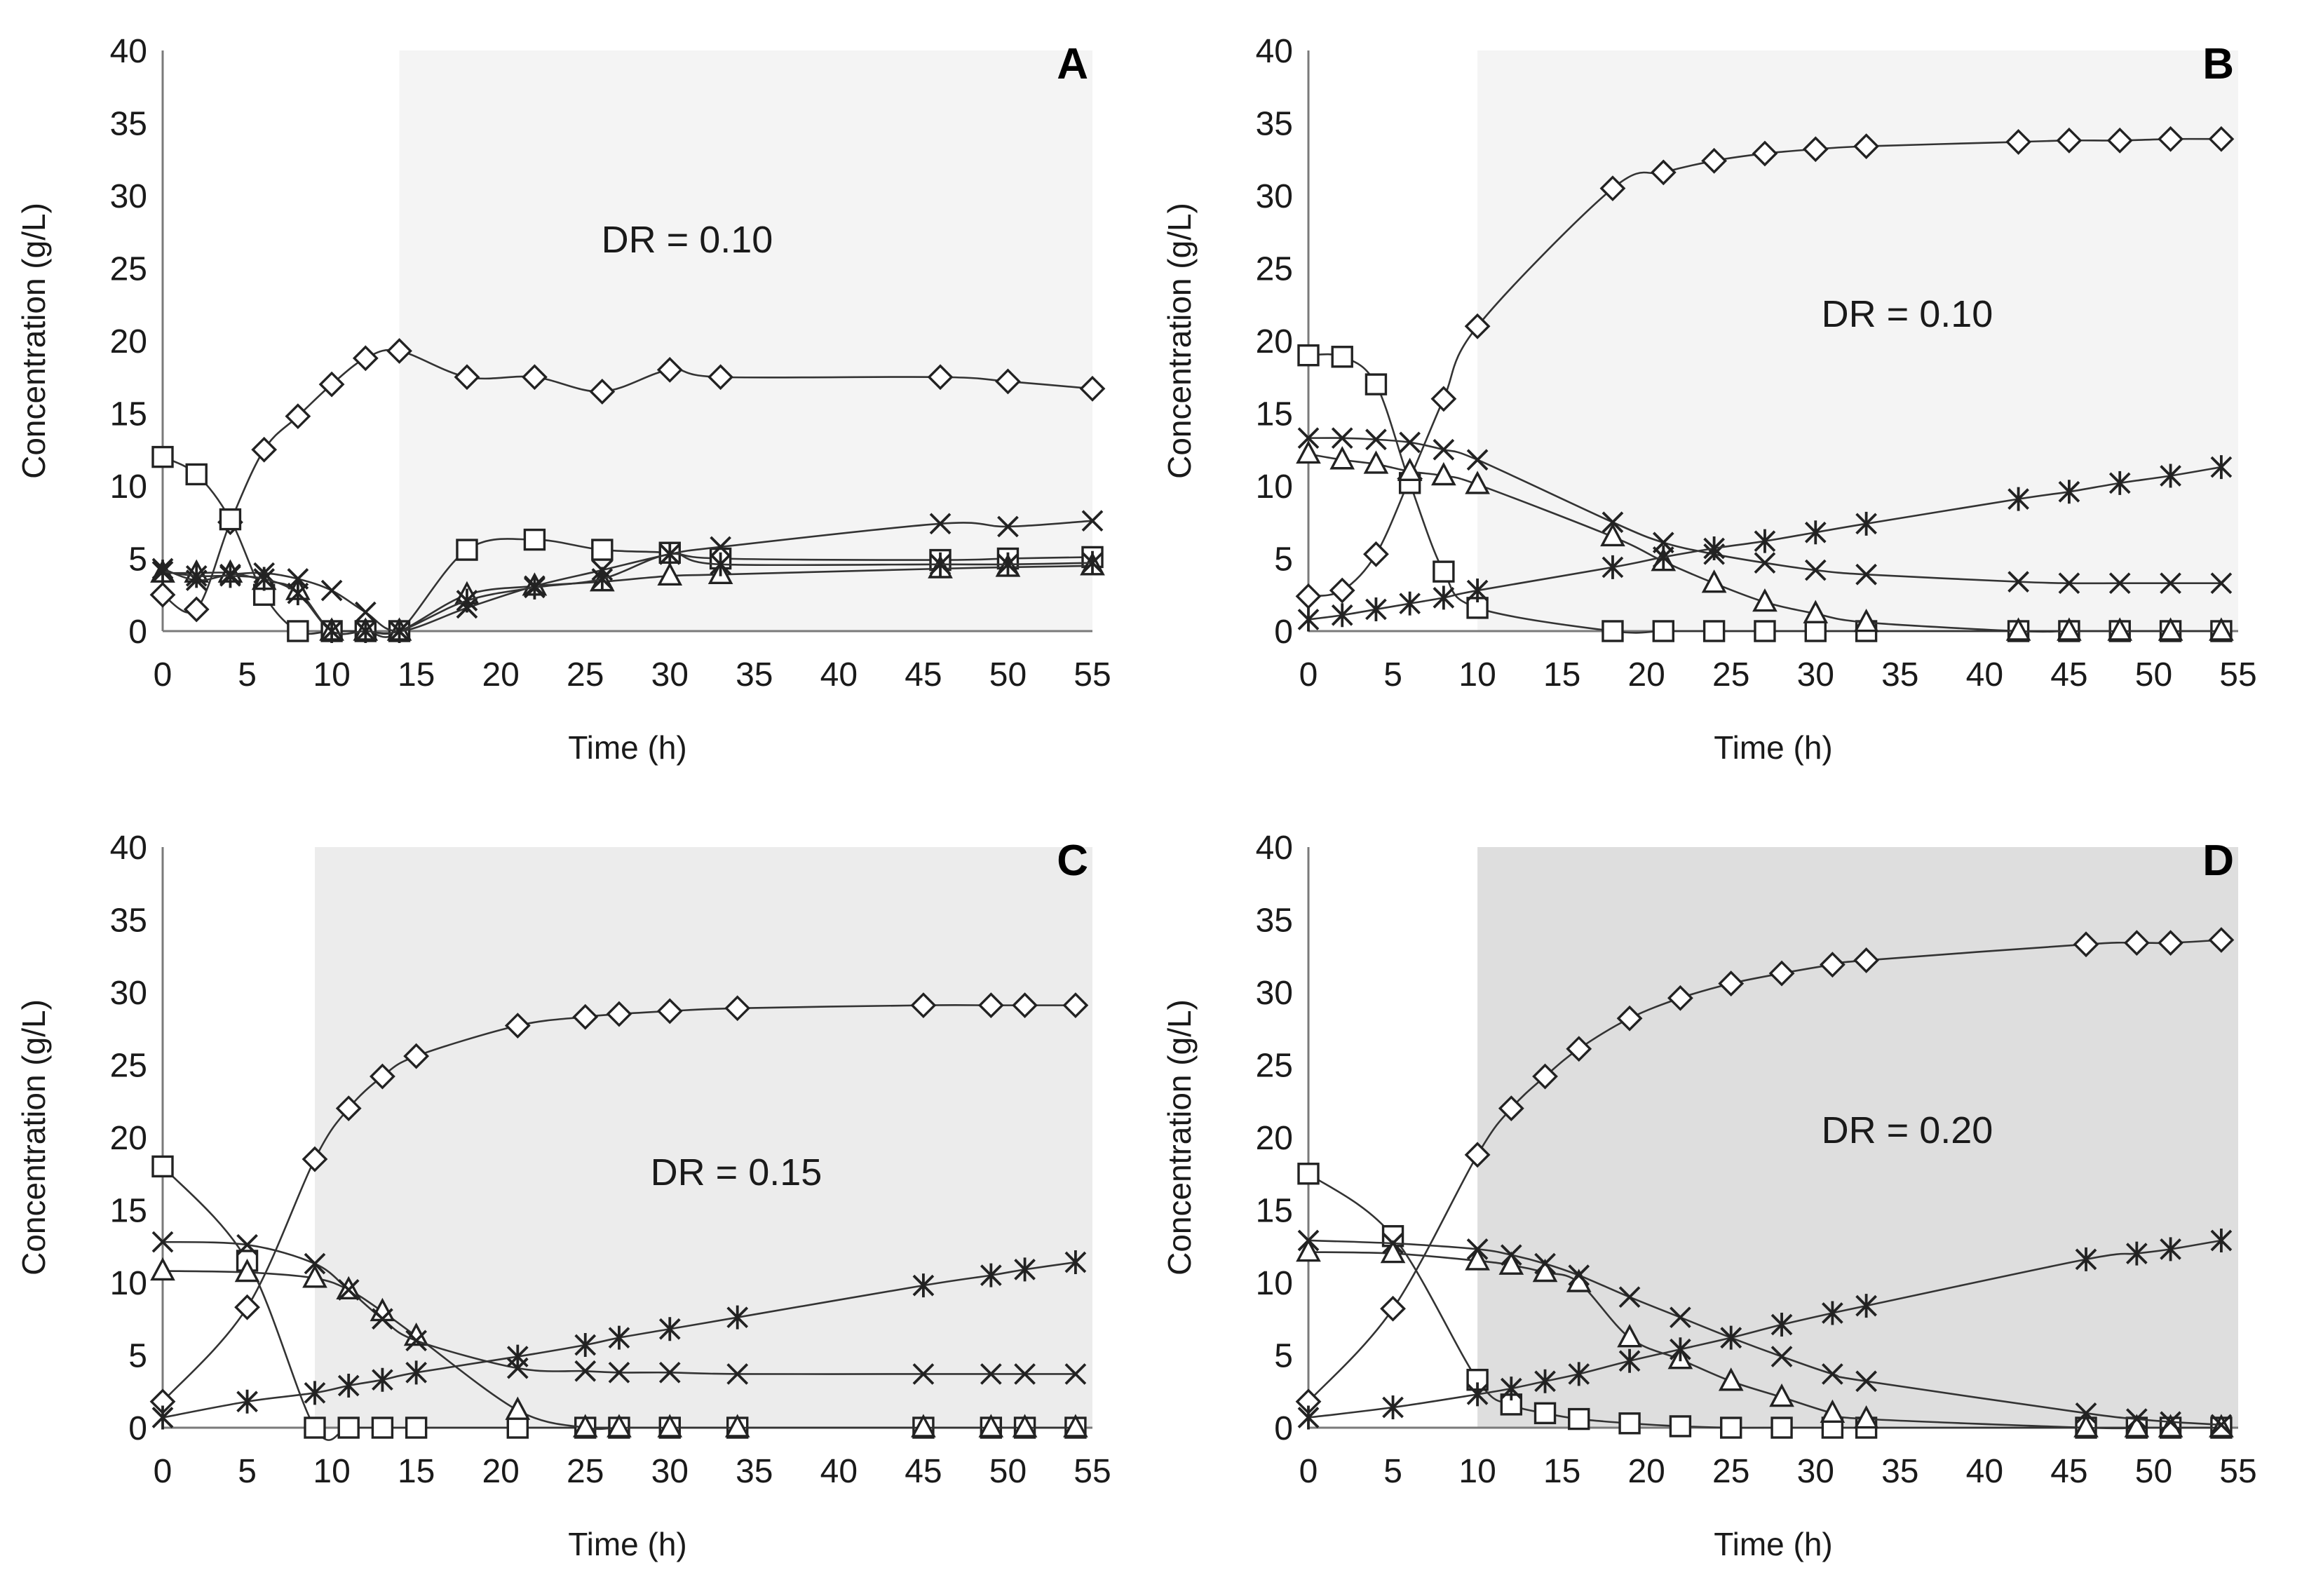  I want to click on panel-c-series-star, so click(619, 1340).